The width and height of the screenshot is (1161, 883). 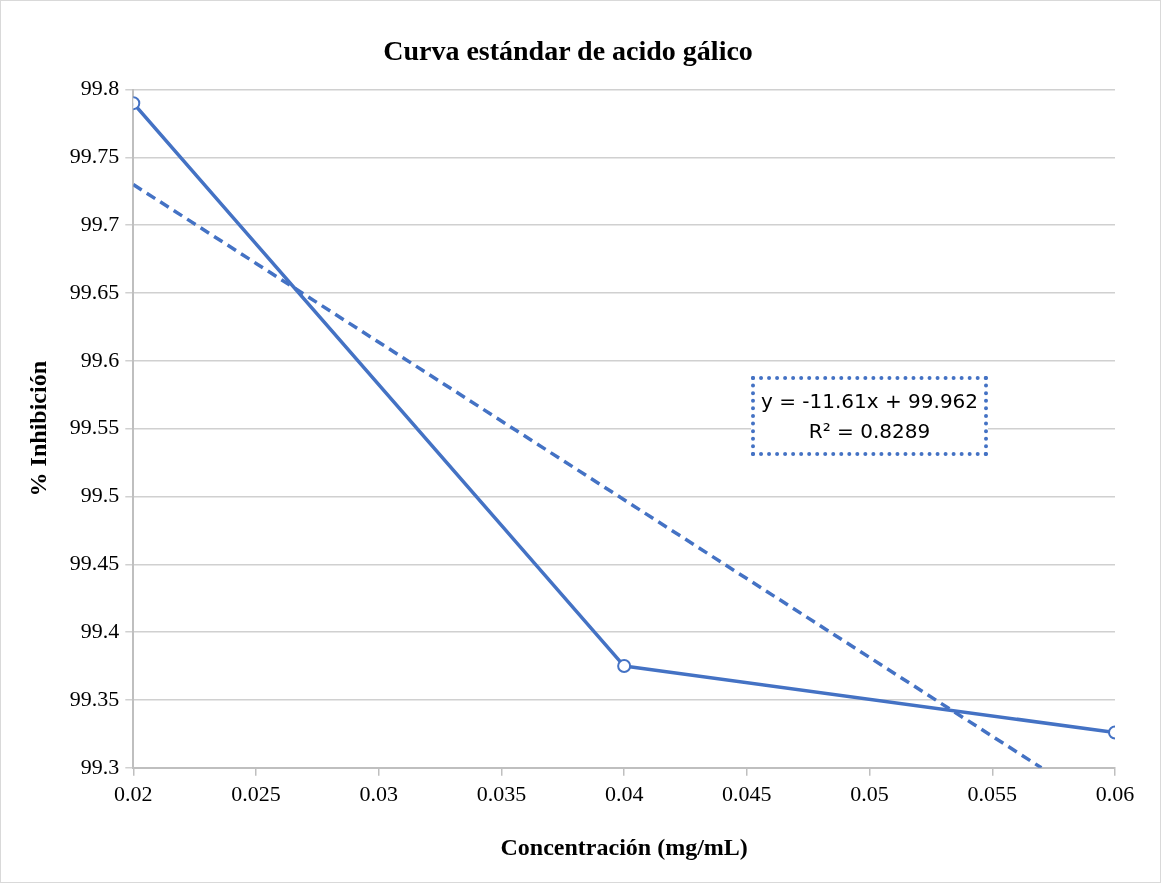 I want to click on y-tick-label: 99.4, so click(x=100, y=630).